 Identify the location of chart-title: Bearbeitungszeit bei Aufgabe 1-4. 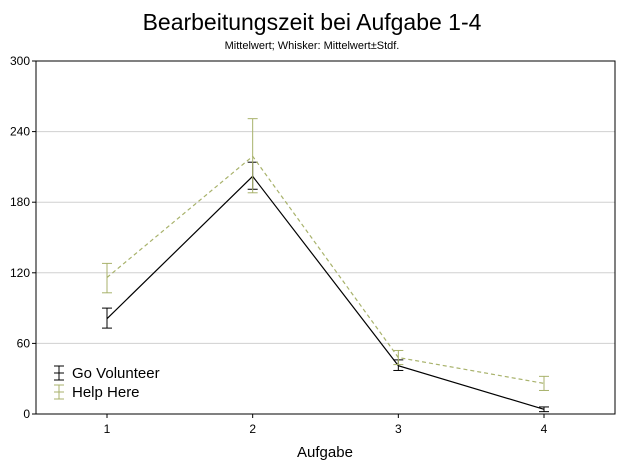
(312, 22).